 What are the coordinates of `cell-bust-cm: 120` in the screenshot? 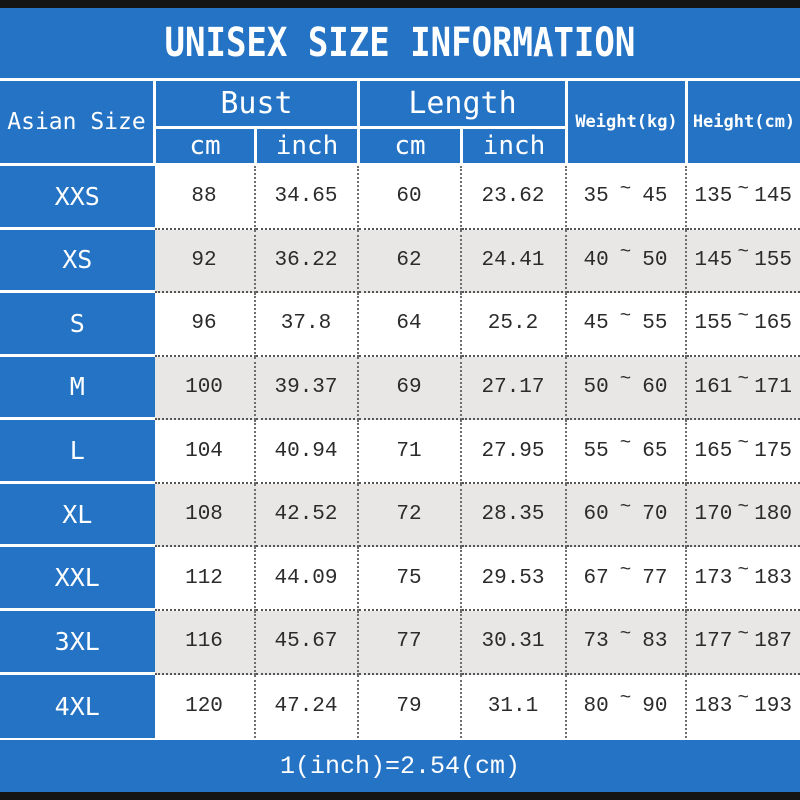 It's located at (205, 706).